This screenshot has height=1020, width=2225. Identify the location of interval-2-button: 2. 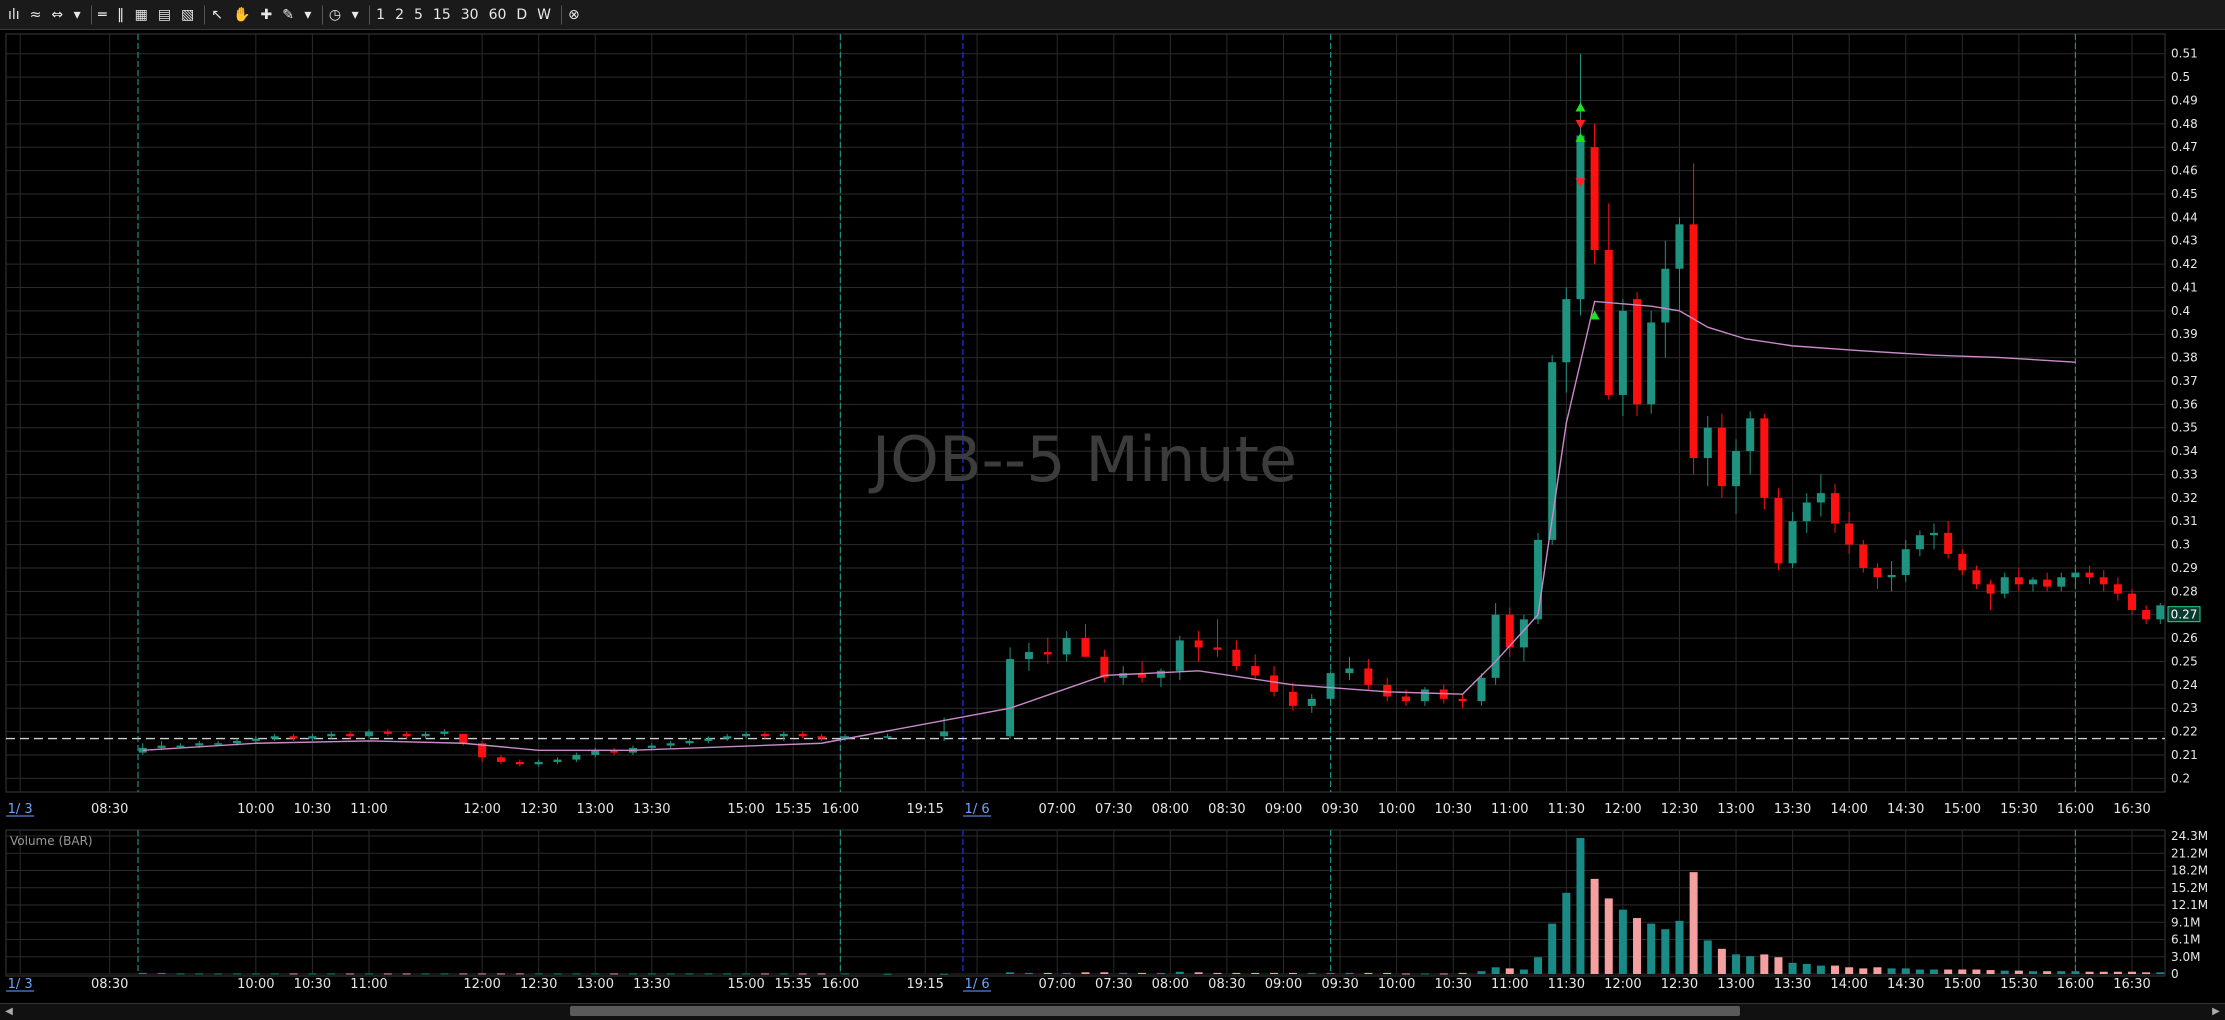
(399, 14).